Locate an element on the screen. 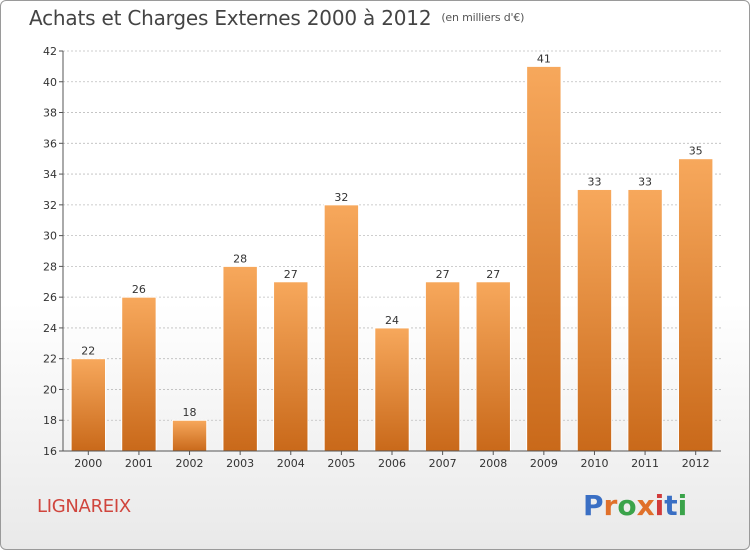  logo-letter: o is located at coordinates (627, 505).